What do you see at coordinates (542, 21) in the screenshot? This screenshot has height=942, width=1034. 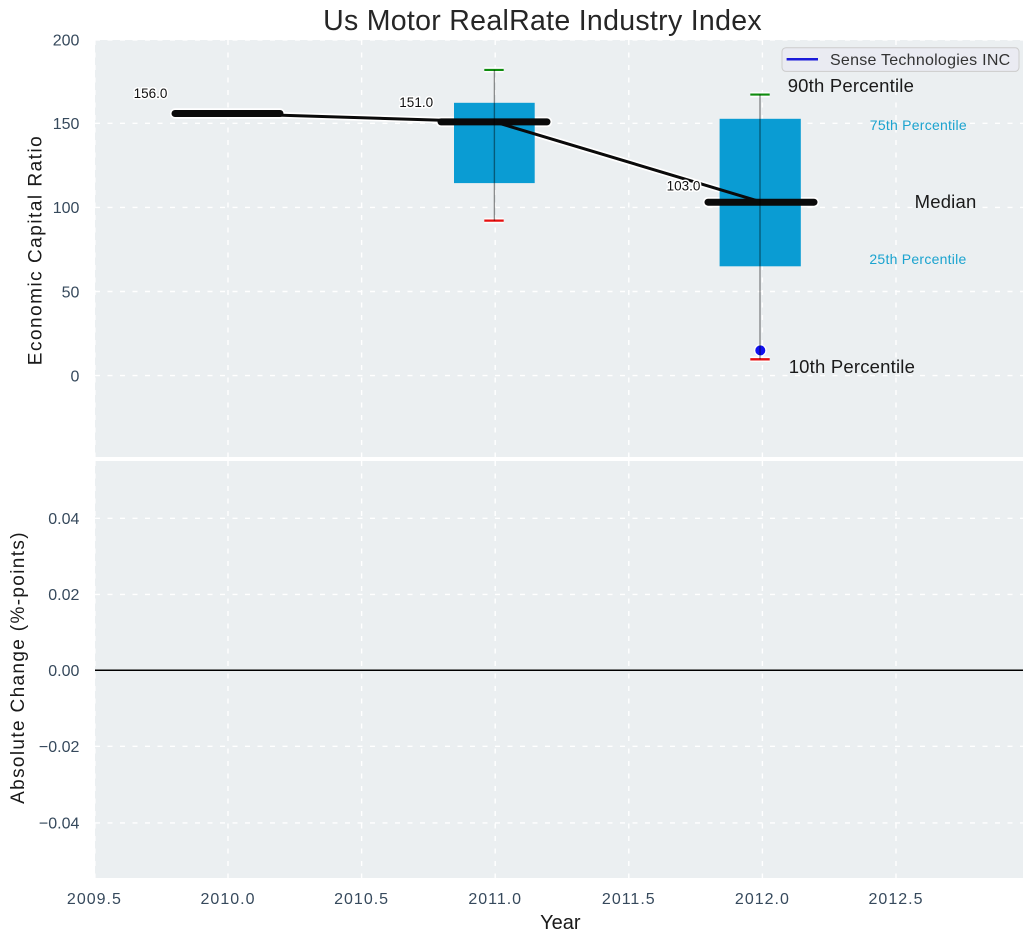 I see `svg-text:Us Motor RealRate Industry Ind: Us Motor RealRate Industry Index` at bounding box center [542, 21].